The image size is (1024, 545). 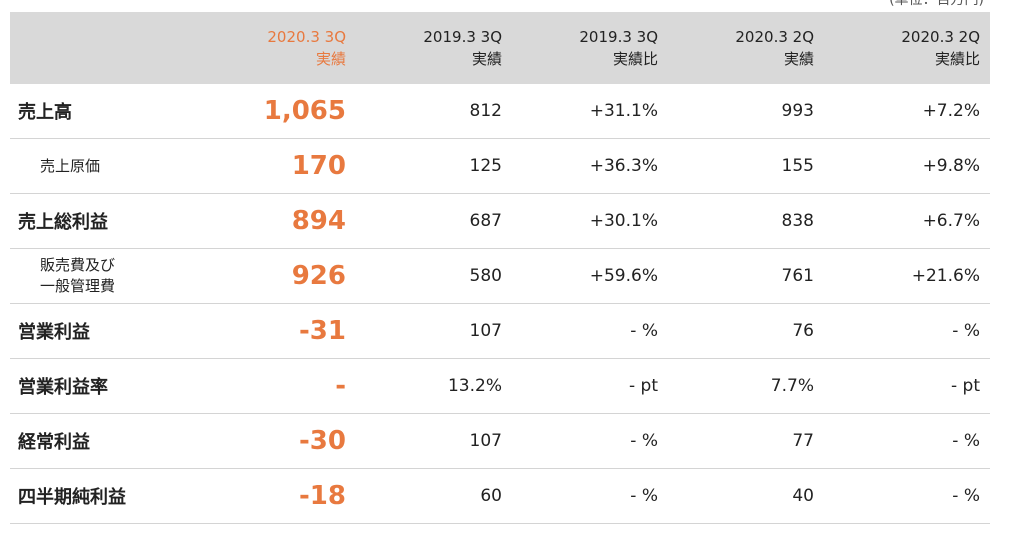 I want to click on row-label-text: 売上総利益, so click(x=63, y=222).